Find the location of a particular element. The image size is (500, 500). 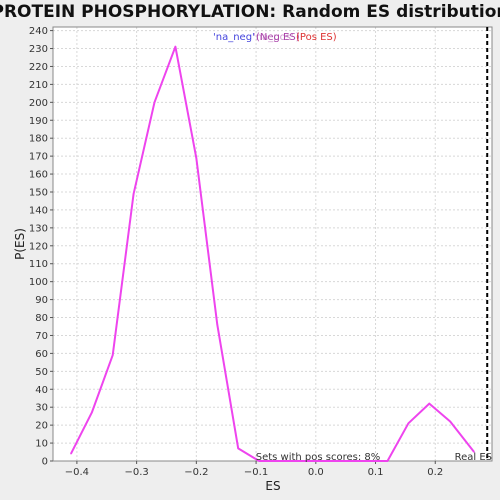

y-tick-label: 170 is located at coordinates (38, 157).